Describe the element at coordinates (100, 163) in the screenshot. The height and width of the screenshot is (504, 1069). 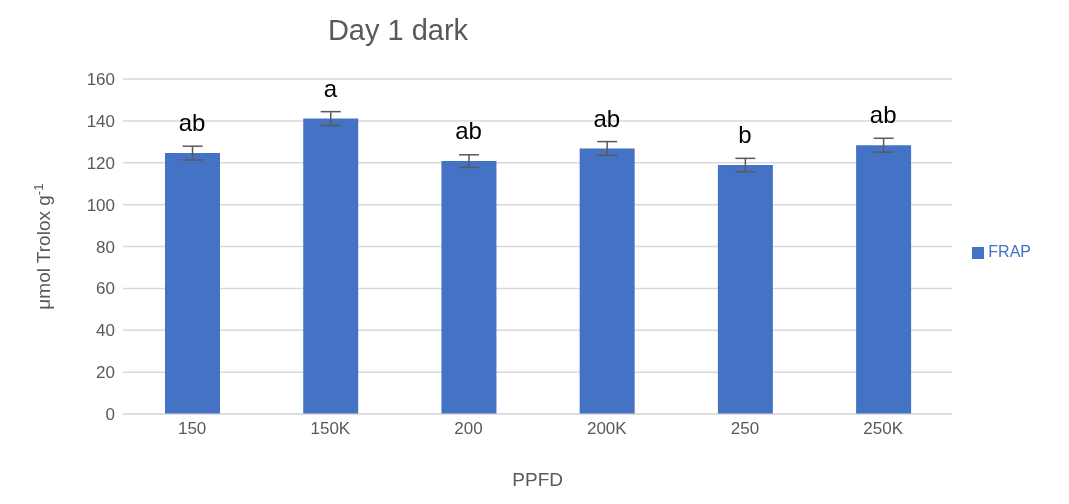
I see `y-tick-label: 120` at that location.